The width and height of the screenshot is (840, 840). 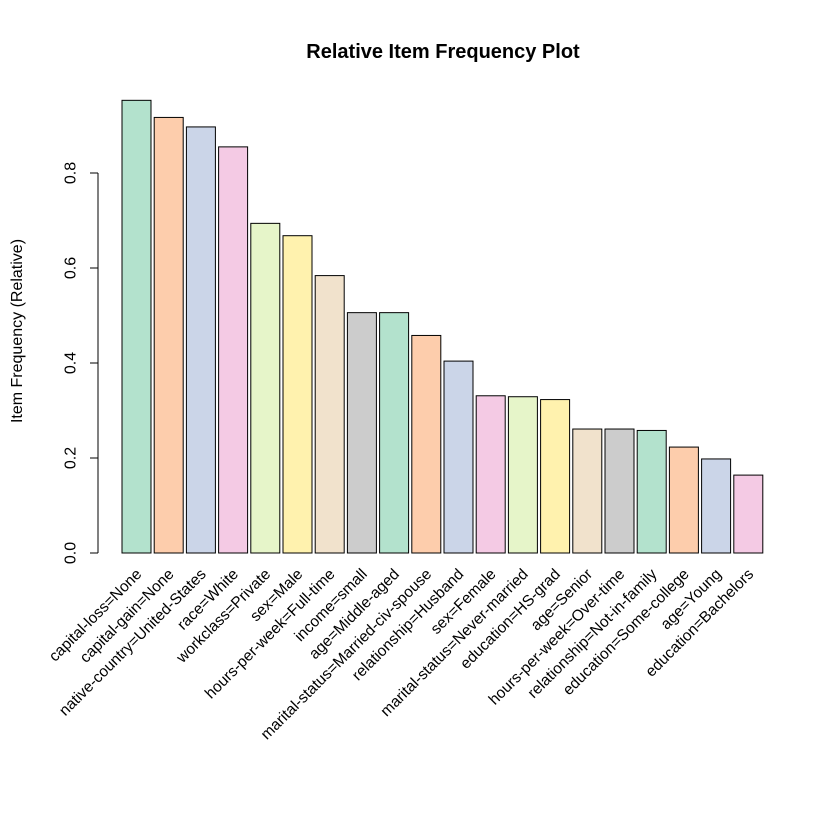 What do you see at coordinates (17, 331) in the screenshot?
I see `y-axis-label: Item Frequency (Relative)` at bounding box center [17, 331].